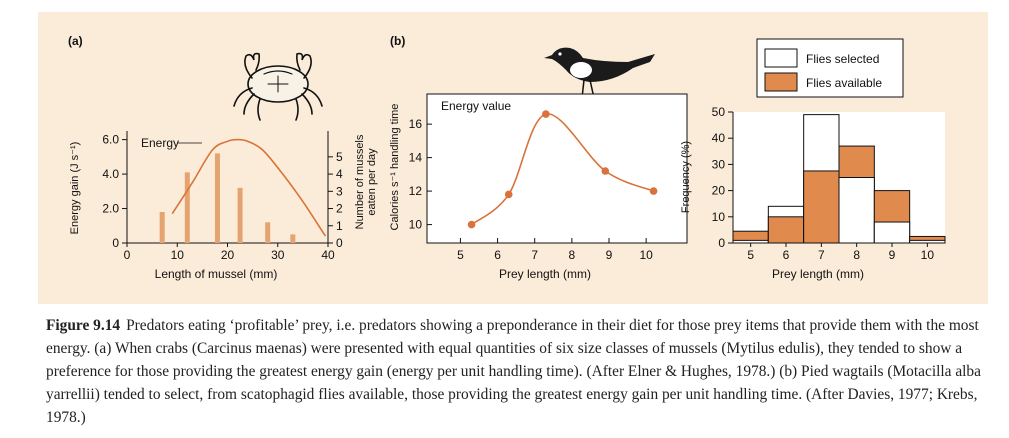 Image resolution: width=1009 pixels, height=438 pixels. I want to click on c-x-tick-label: 10, so click(928, 255).